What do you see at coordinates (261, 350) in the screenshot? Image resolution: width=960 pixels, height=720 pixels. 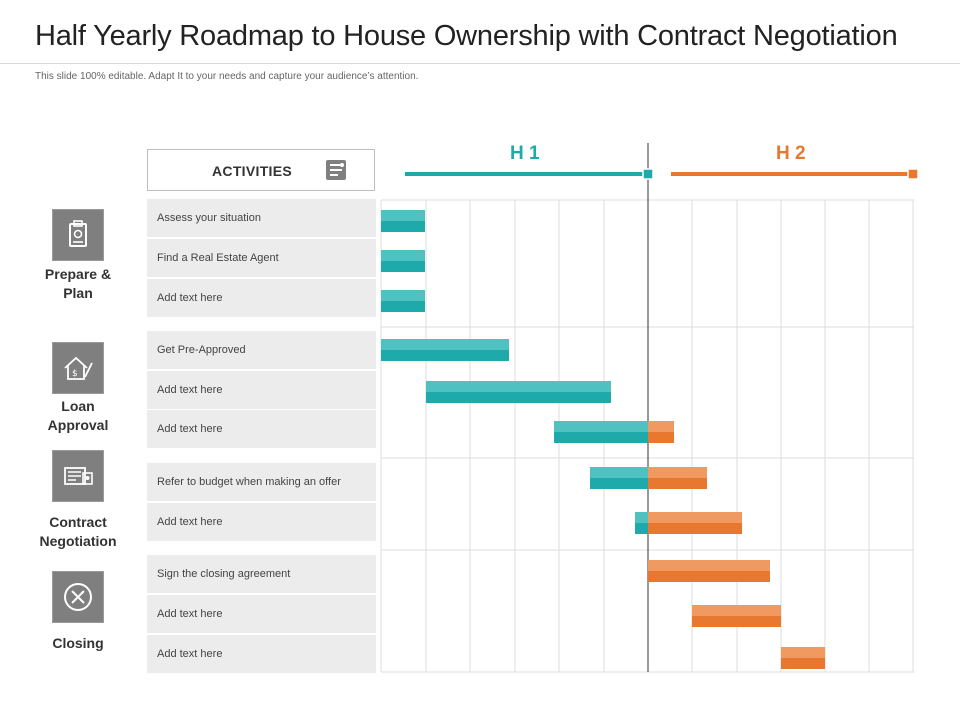 I see `activity-row: Get Pre-Approved` at bounding box center [261, 350].